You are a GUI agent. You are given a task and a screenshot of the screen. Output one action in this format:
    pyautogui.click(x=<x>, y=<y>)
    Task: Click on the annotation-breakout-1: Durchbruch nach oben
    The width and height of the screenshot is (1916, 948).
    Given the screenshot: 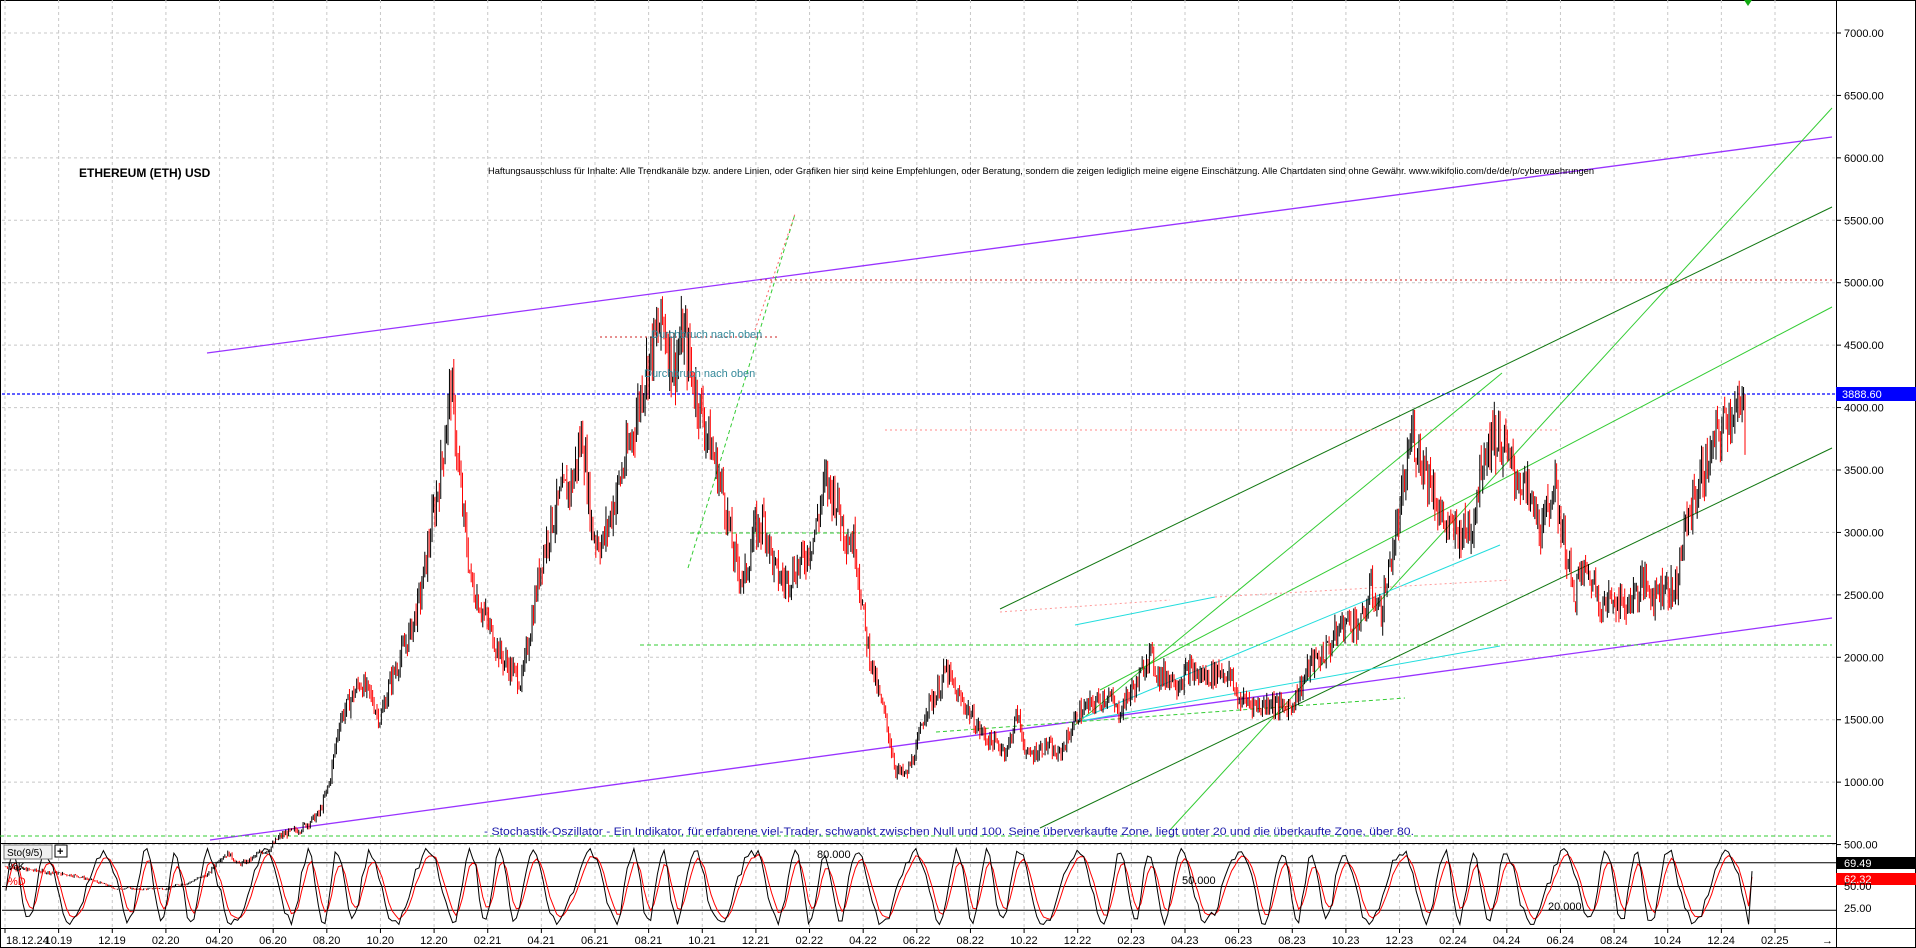 What is the action you would take?
    pyautogui.click(x=706, y=335)
    